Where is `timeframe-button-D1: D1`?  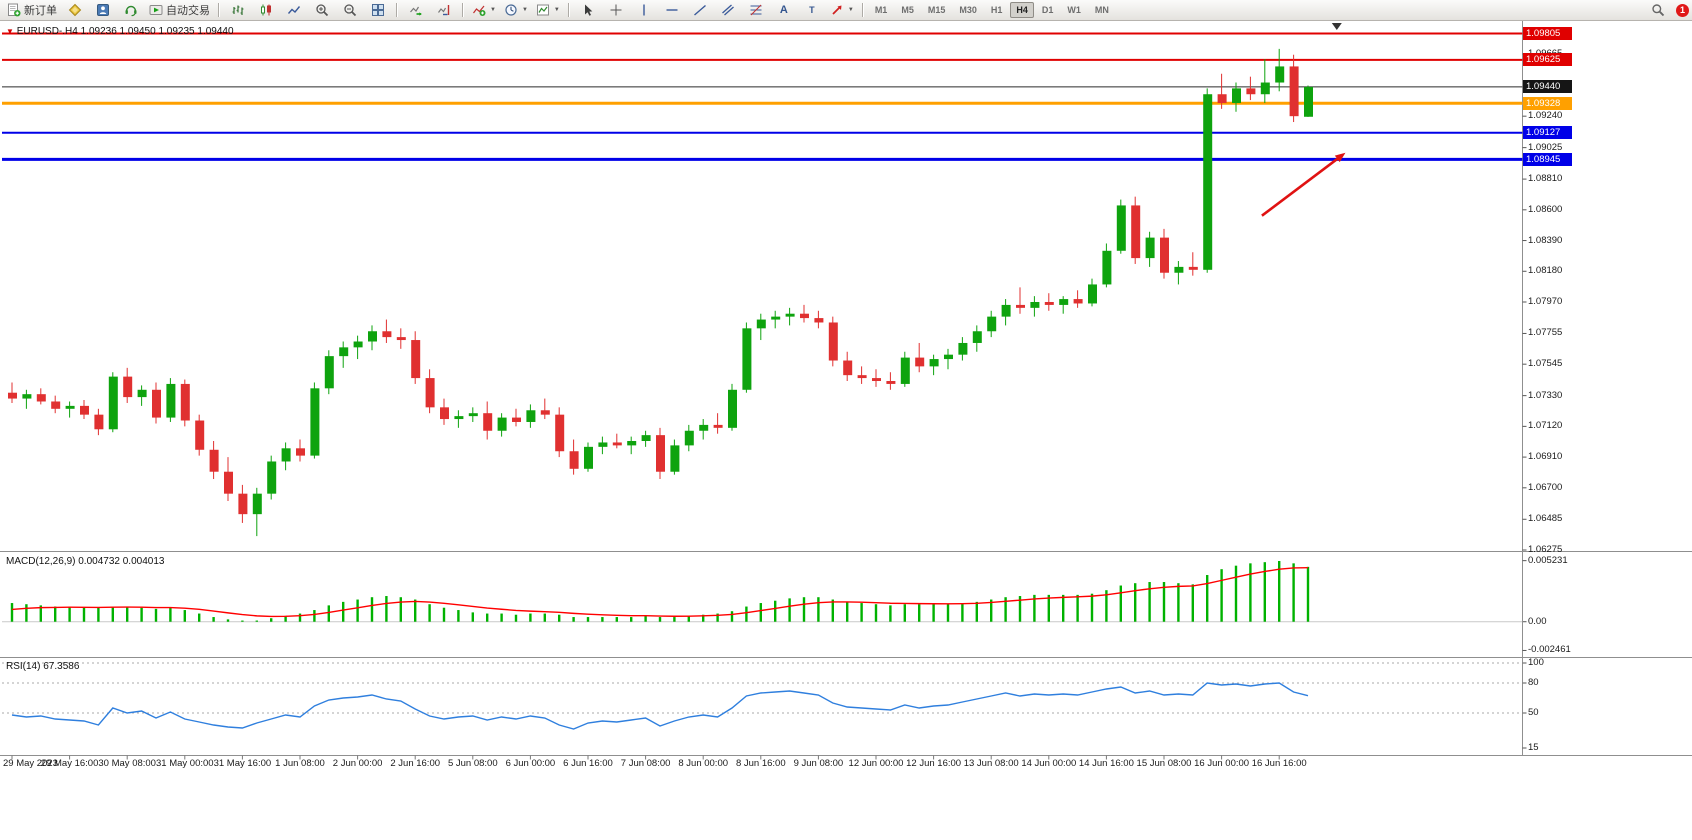
timeframe-button-D1: D1 is located at coordinates (1047, 10).